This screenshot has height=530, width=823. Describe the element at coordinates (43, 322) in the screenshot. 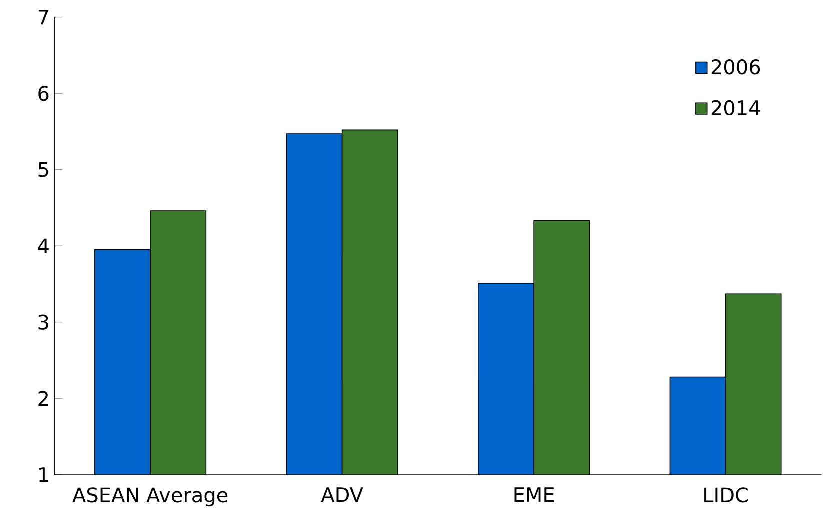

I see `y-tick-label: 3` at that location.